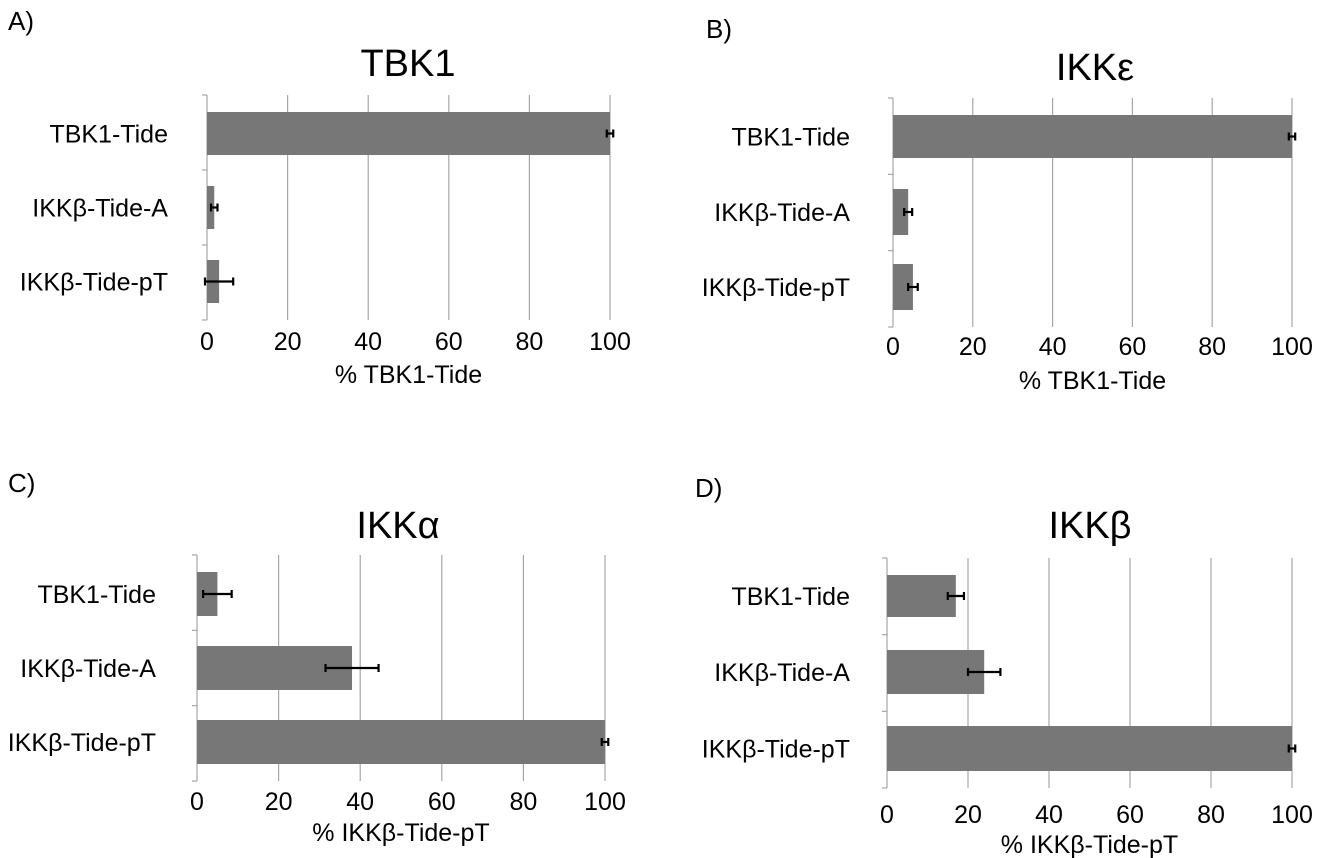  I want to click on panel-letter: C), so click(21, 483).